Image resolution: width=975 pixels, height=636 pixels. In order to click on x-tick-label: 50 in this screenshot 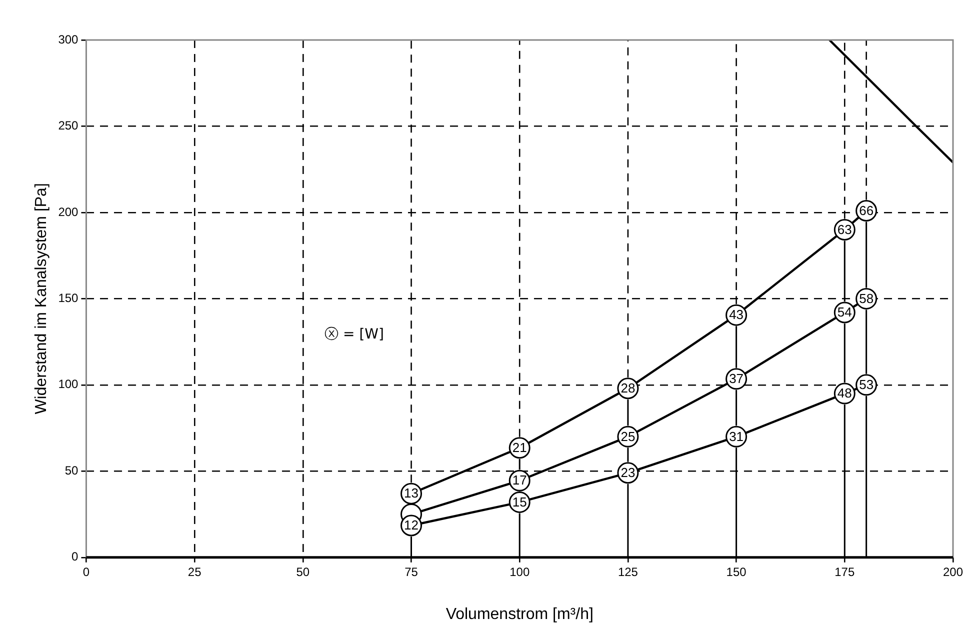, I will do `click(303, 571)`.